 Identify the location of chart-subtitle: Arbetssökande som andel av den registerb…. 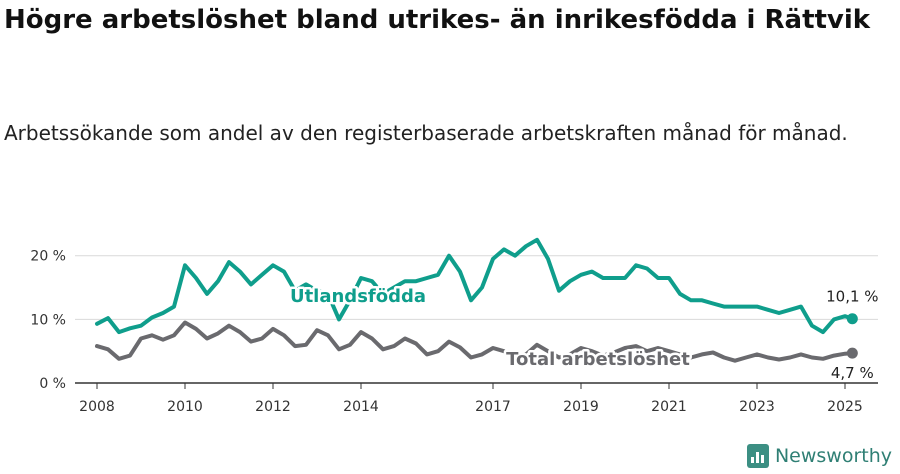
(426, 133).